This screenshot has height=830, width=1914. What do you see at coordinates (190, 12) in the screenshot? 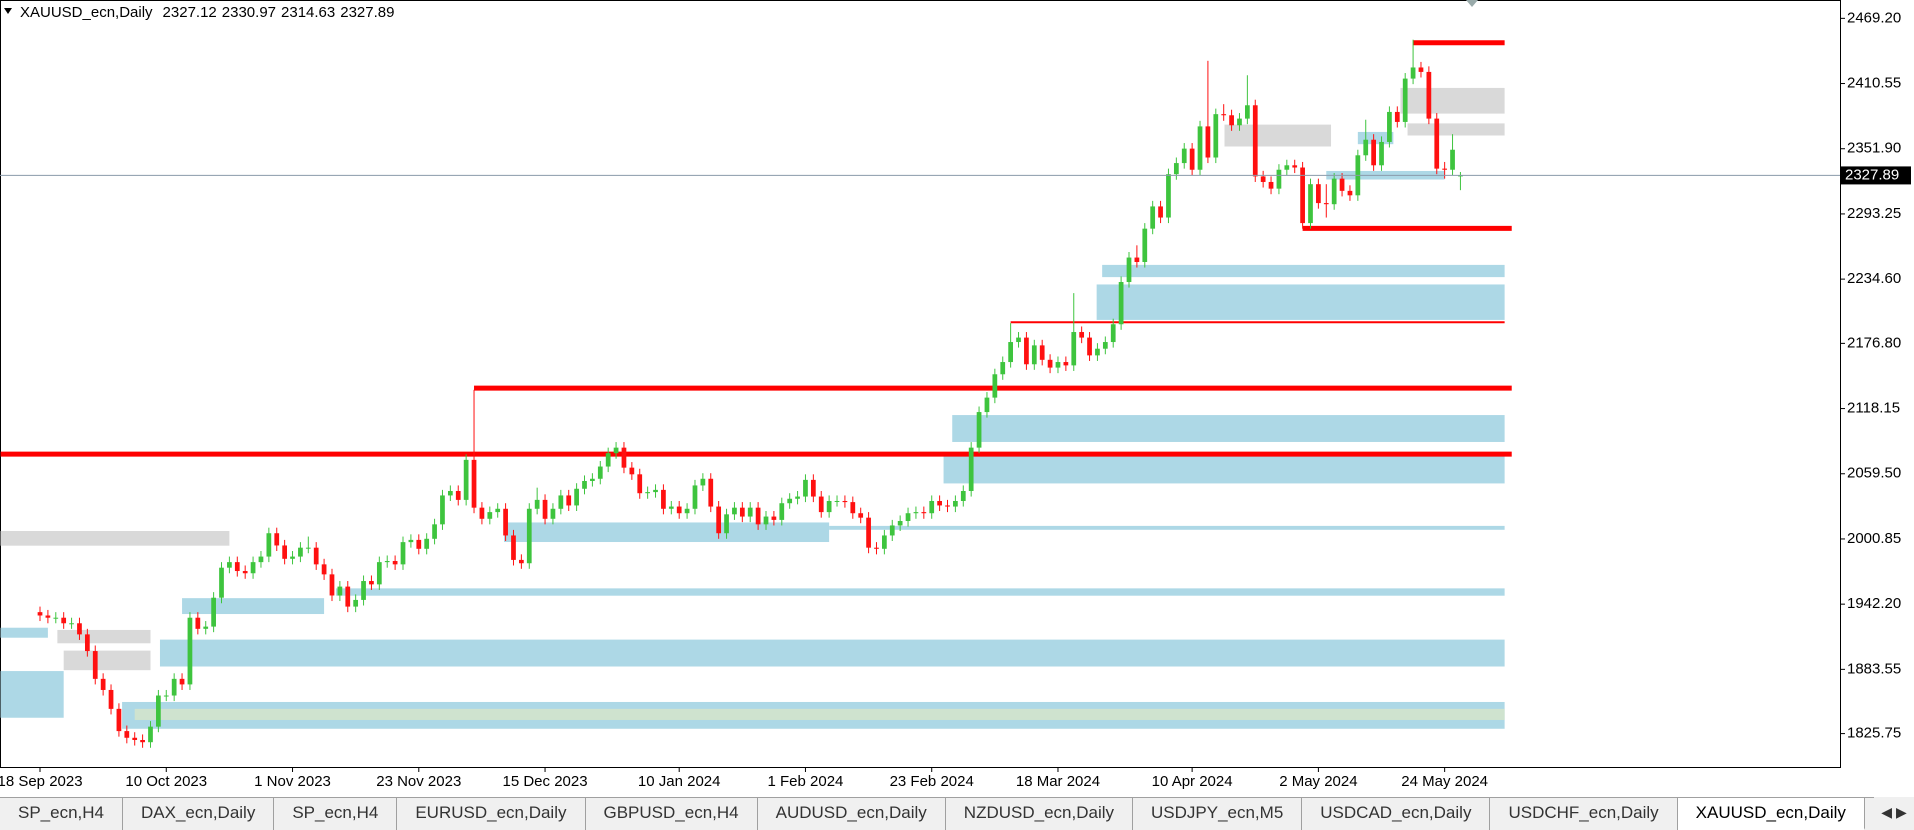
I see `open: 2327.12` at bounding box center [190, 12].